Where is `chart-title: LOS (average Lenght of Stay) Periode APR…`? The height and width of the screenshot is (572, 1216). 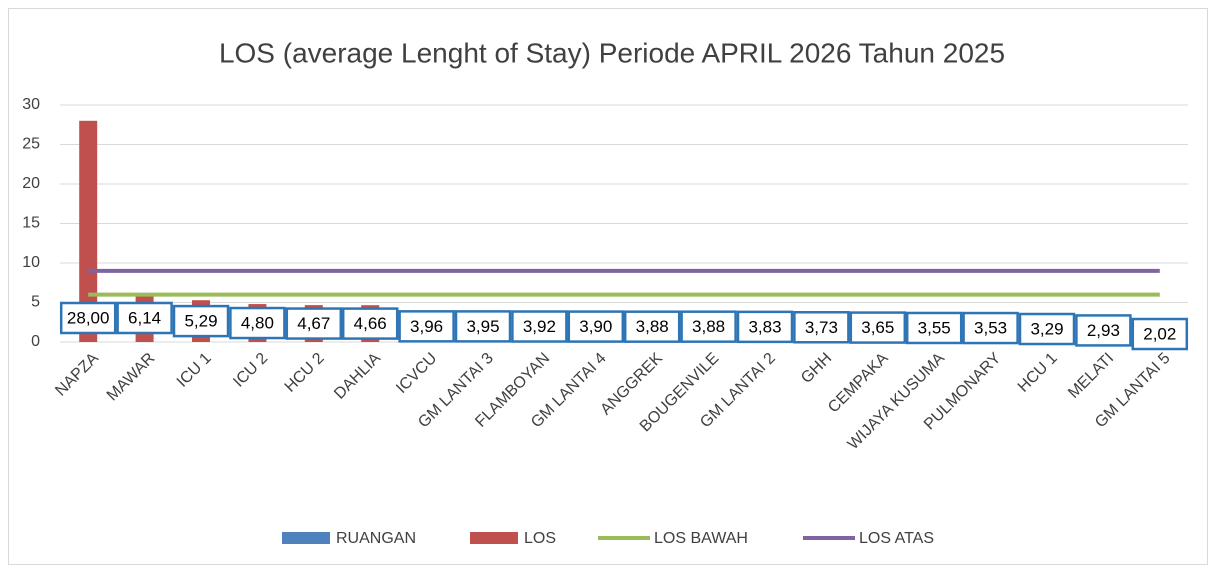 chart-title: LOS (average Lenght of Stay) Periode APR… is located at coordinates (612, 52).